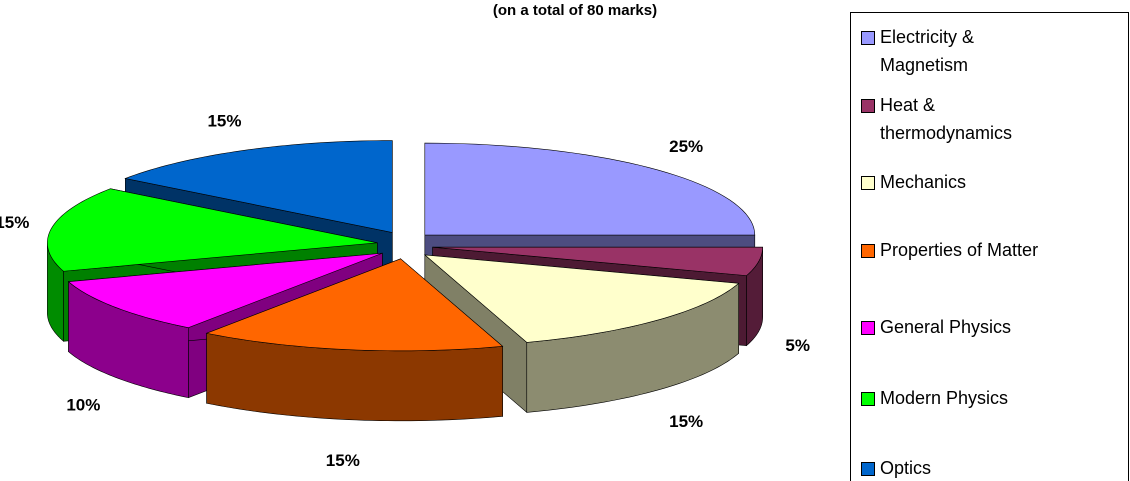 This screenshot has width=1130, height=481. Describe the element at coordinates (575, 10) in the screenshot. I see `chart-title: (on a total of 80 marks)` at that location.